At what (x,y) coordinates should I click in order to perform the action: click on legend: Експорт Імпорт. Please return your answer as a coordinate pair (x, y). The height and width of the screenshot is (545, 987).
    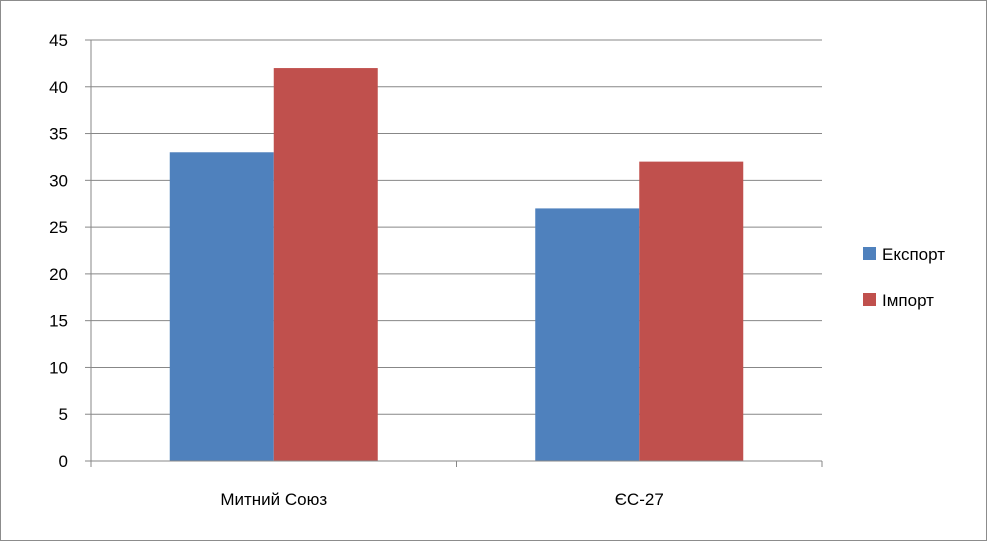
    Looking at the image, I should click on (904, 277).